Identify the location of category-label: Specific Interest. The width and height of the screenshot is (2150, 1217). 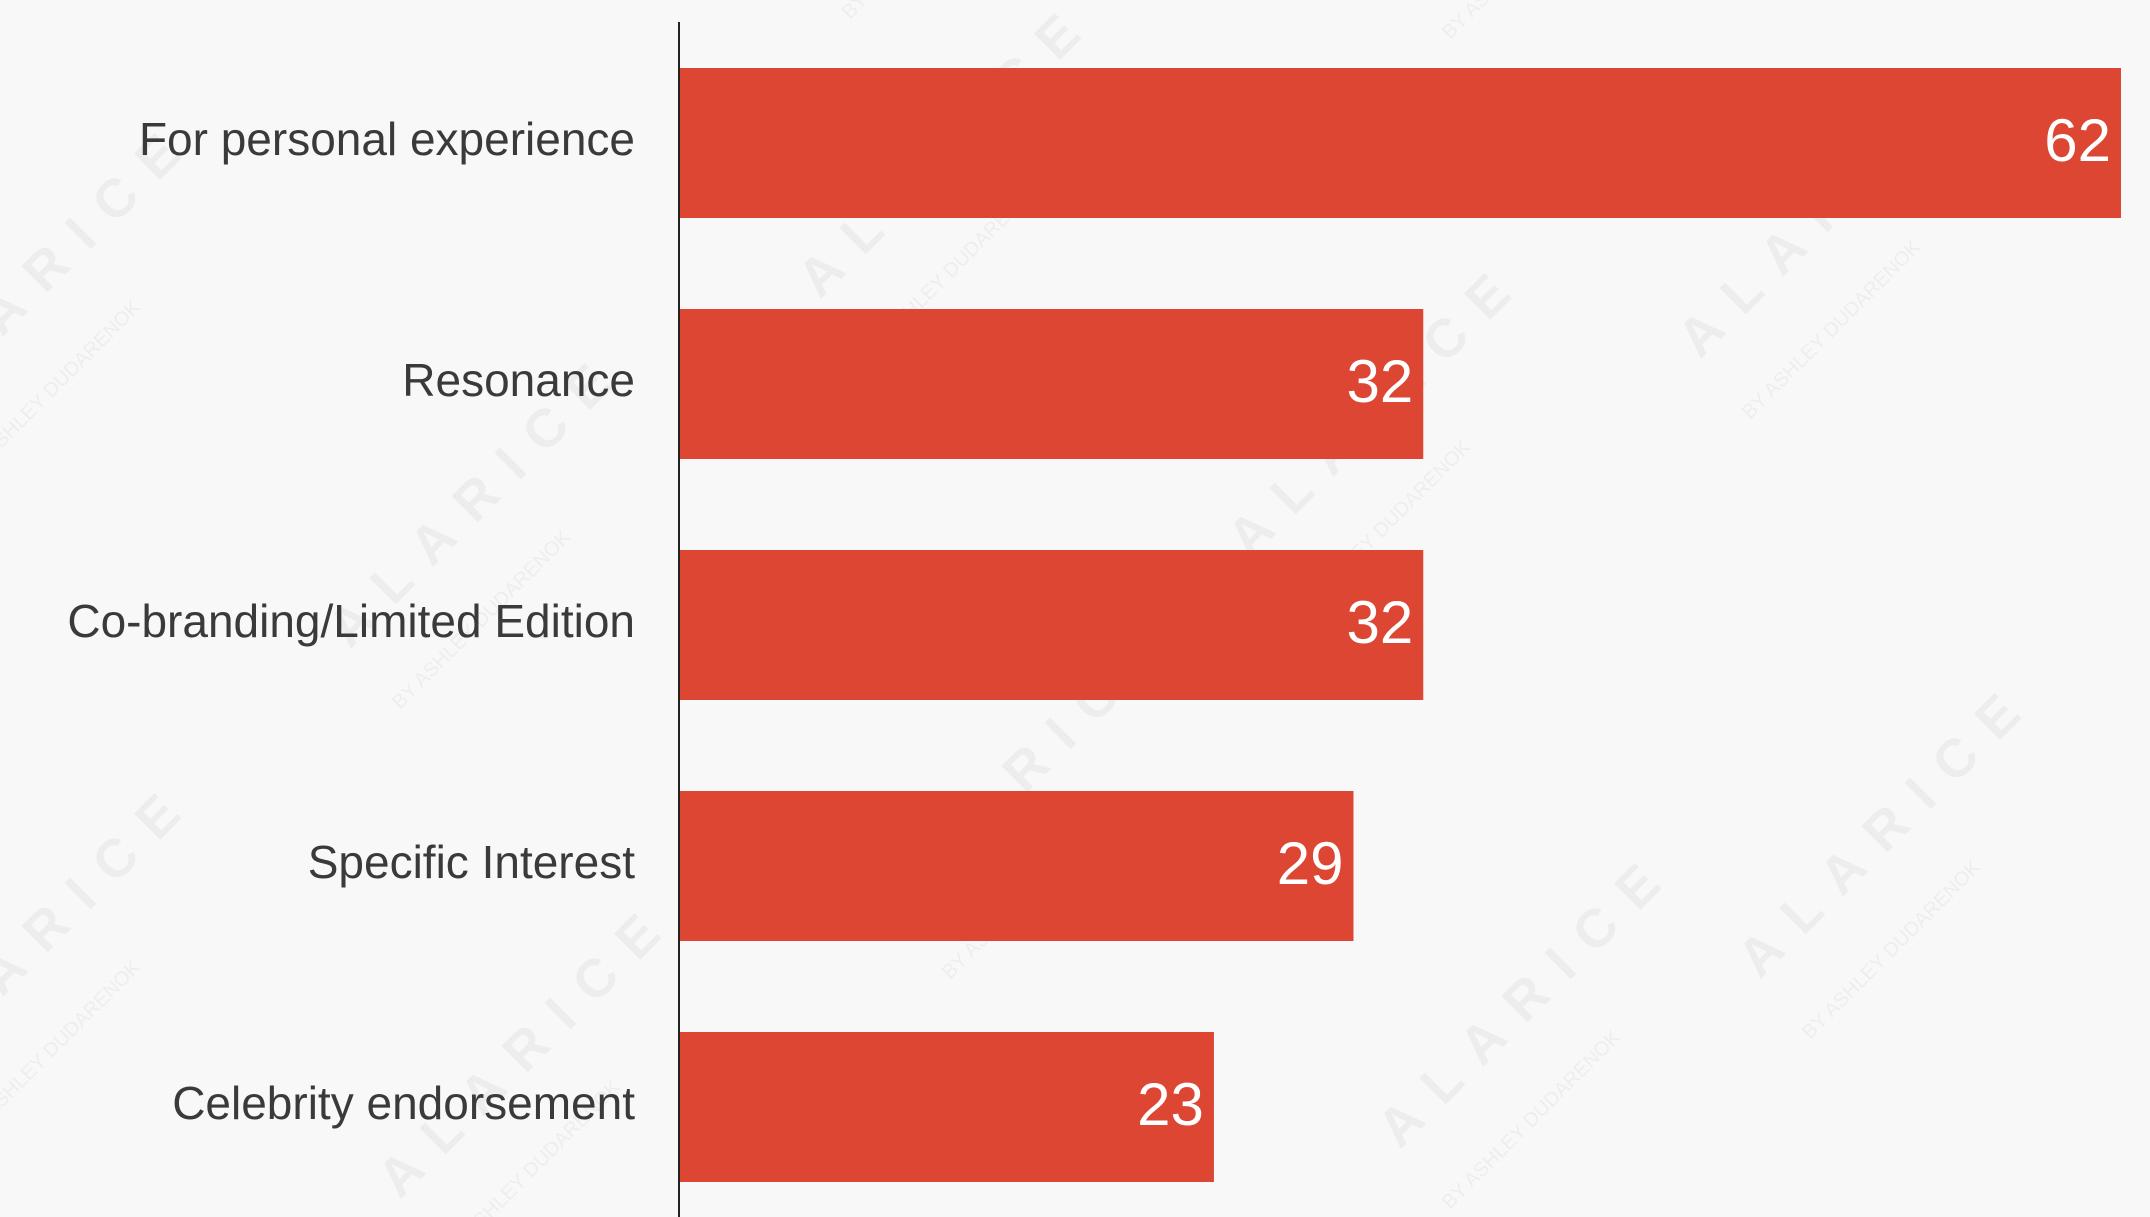
(471, 862).